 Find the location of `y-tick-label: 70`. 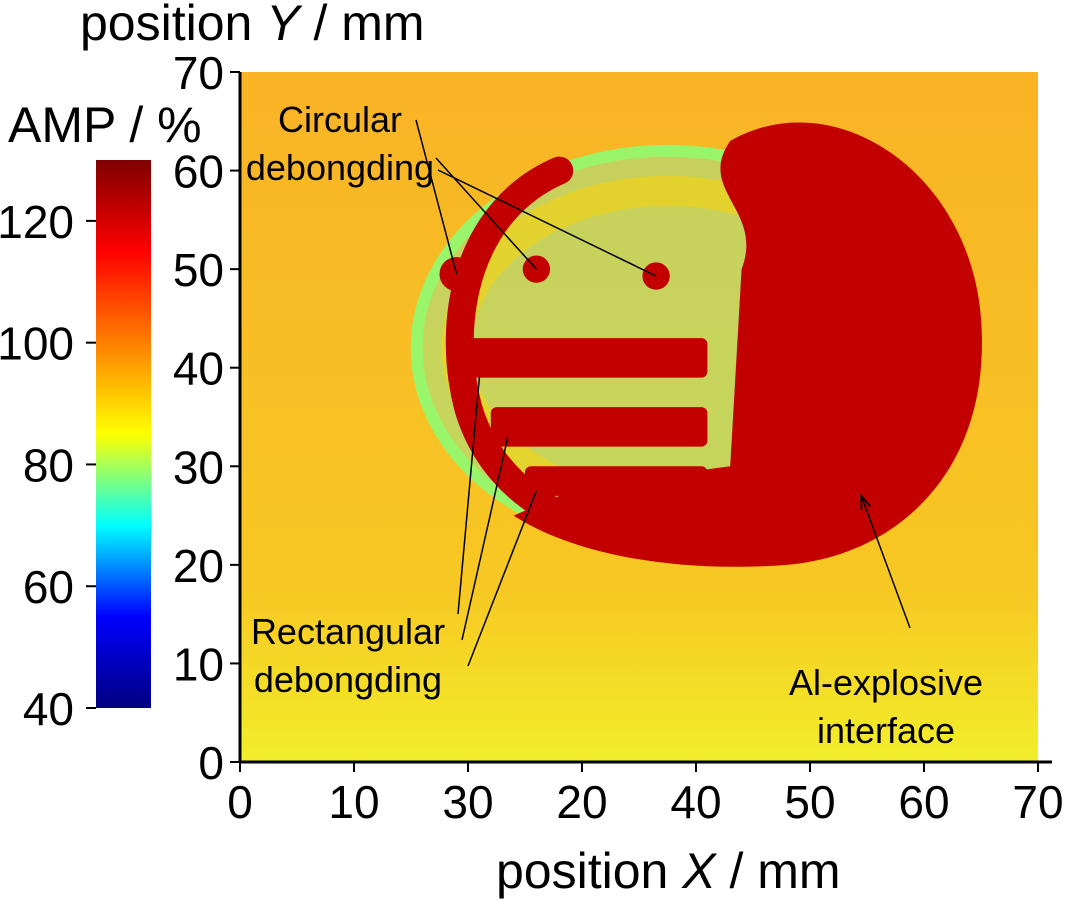

y-tick-label: 70 is located at coordinates (198, 73).